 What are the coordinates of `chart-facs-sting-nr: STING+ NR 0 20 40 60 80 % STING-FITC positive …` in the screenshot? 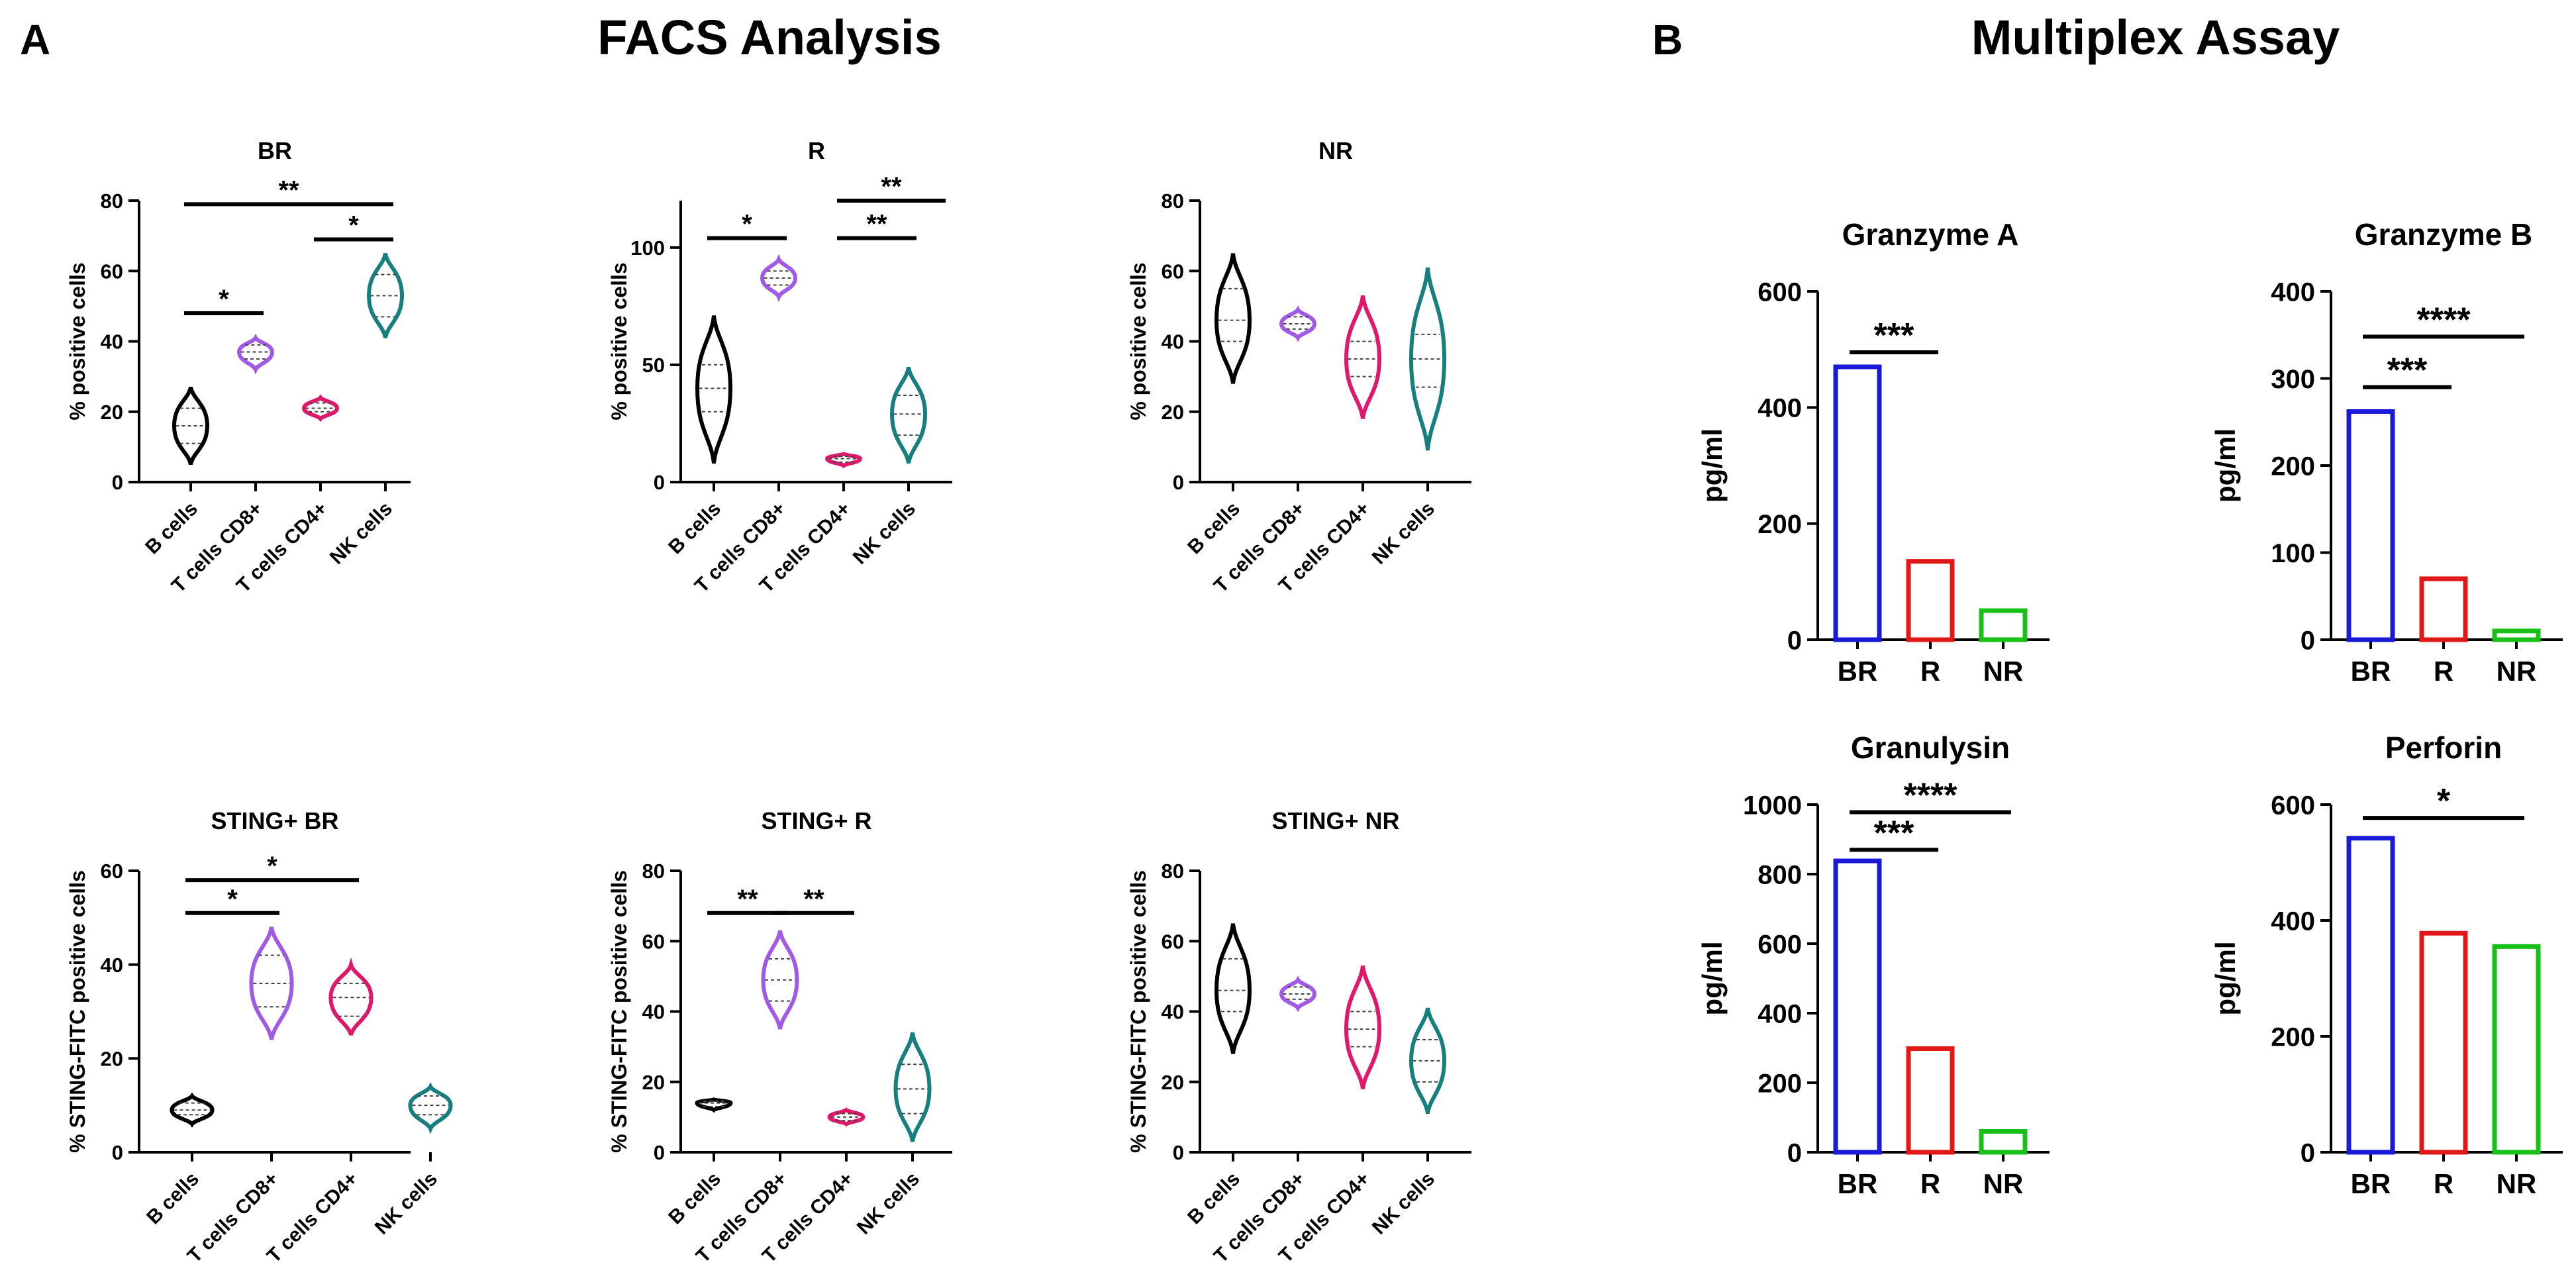 It's located at (1298, 1037).